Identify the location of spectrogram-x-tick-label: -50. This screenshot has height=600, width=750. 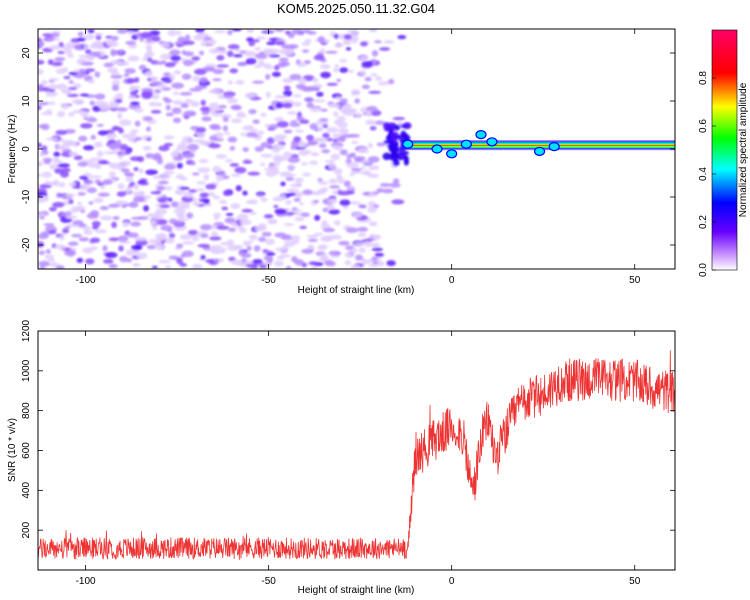
(268, 280).